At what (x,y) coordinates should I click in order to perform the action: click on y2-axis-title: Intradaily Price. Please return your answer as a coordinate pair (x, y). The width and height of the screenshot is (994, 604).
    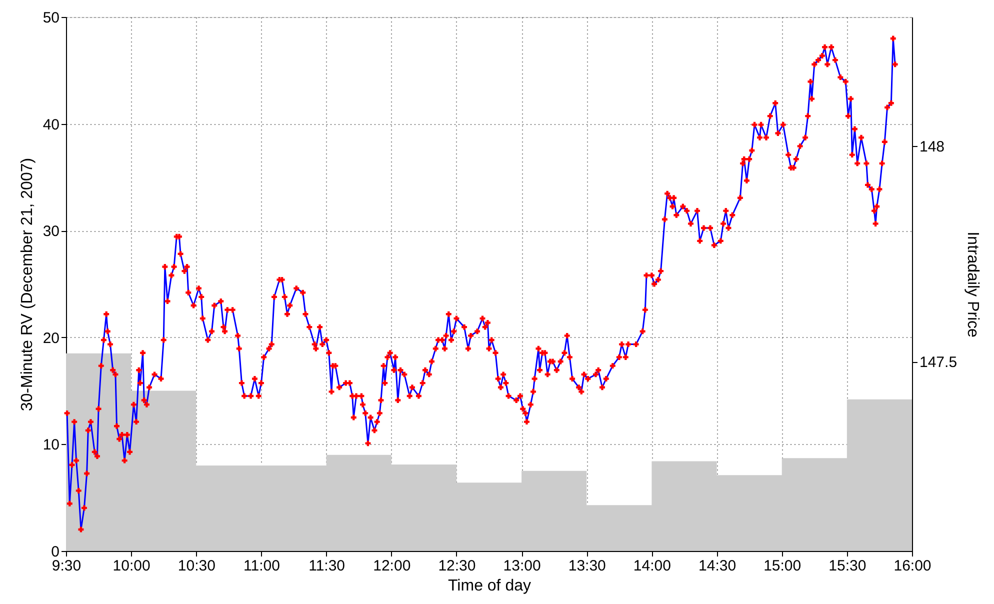
    Looking at the image, I should click on (973, 285).